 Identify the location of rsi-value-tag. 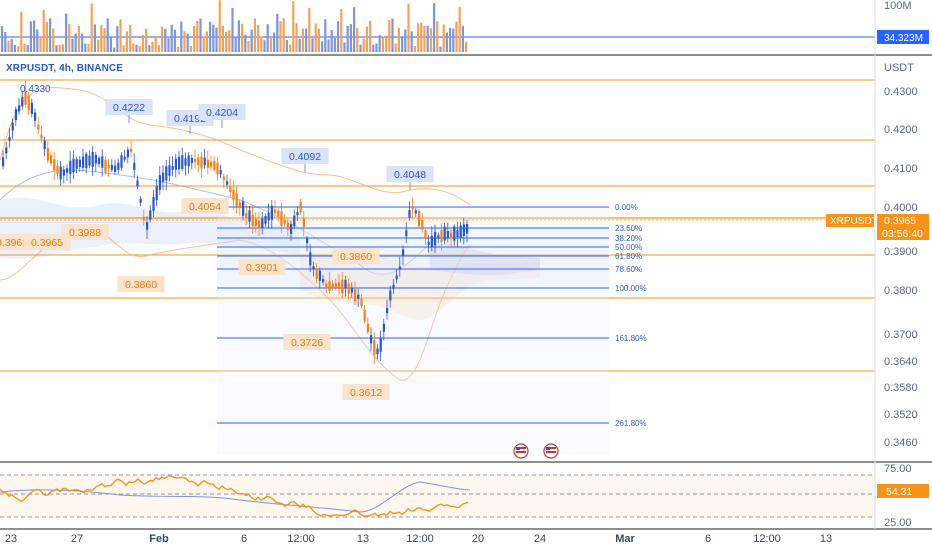
(903, 491).